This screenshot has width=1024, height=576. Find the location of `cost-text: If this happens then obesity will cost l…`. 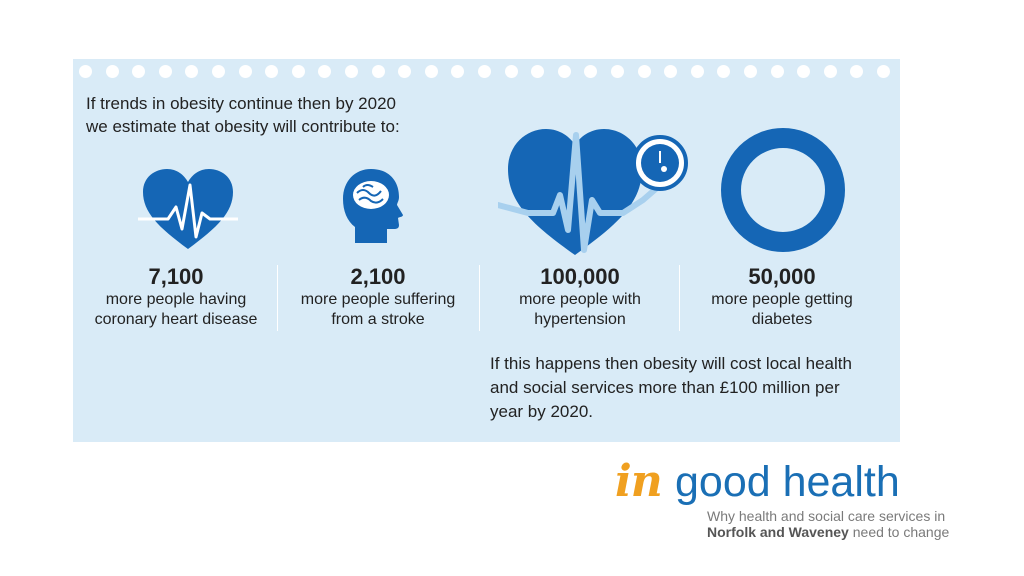

cost-text: If this happens then obesity will cost l… is located at coordinates (685, 388).